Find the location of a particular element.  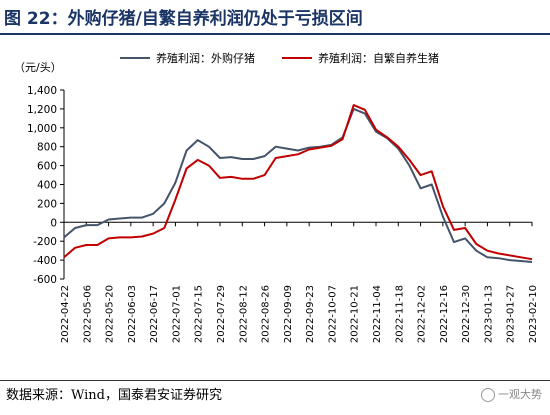

x-tick-label: 2022-07-01 is located at coordinates (176, 314).